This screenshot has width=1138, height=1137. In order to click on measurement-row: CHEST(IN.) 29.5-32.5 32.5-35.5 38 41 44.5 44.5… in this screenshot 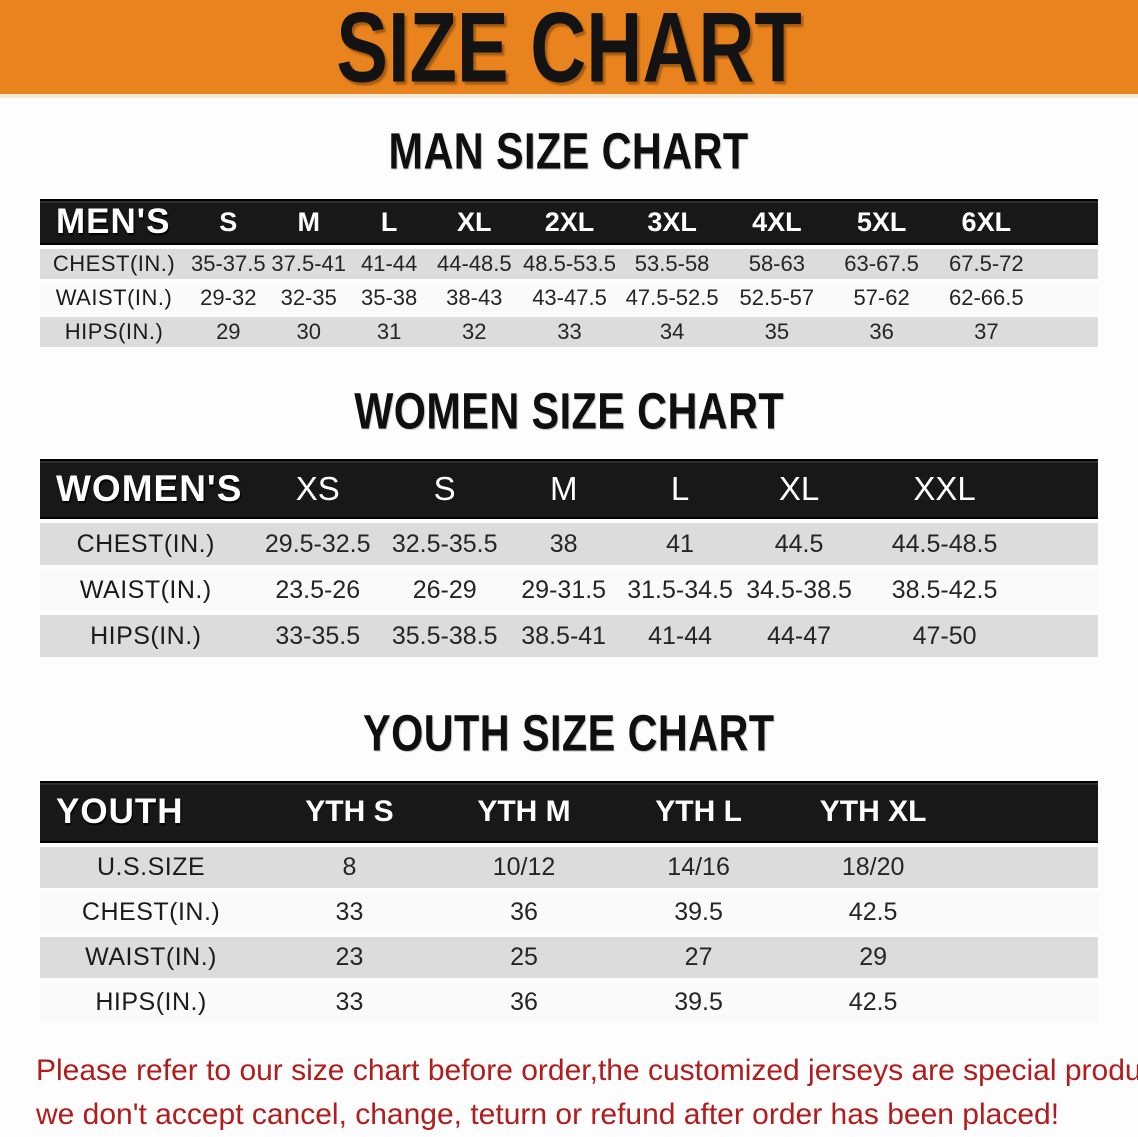, I will do `click(569, 542)`.